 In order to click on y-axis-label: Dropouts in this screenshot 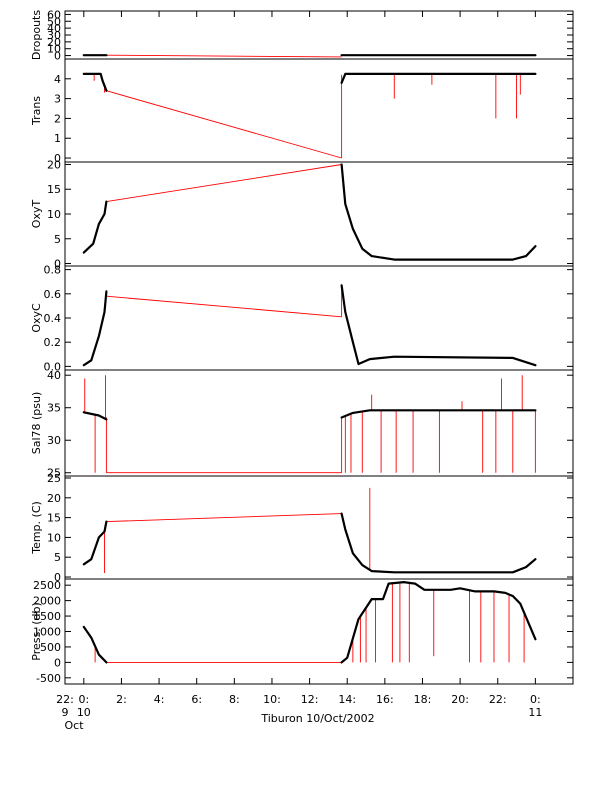, I will do `click(36, 35)`.